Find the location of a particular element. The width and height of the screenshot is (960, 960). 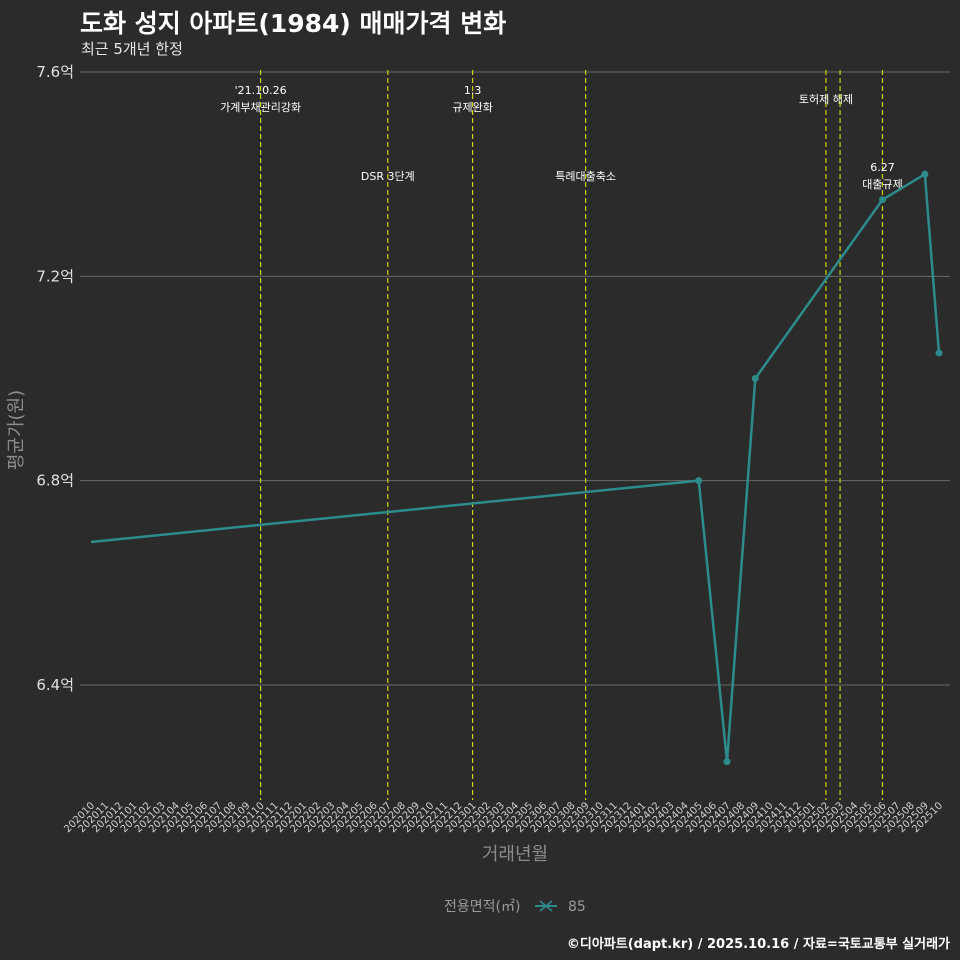

event-annotation: 대출규제 is located at coordinates (882, 184).